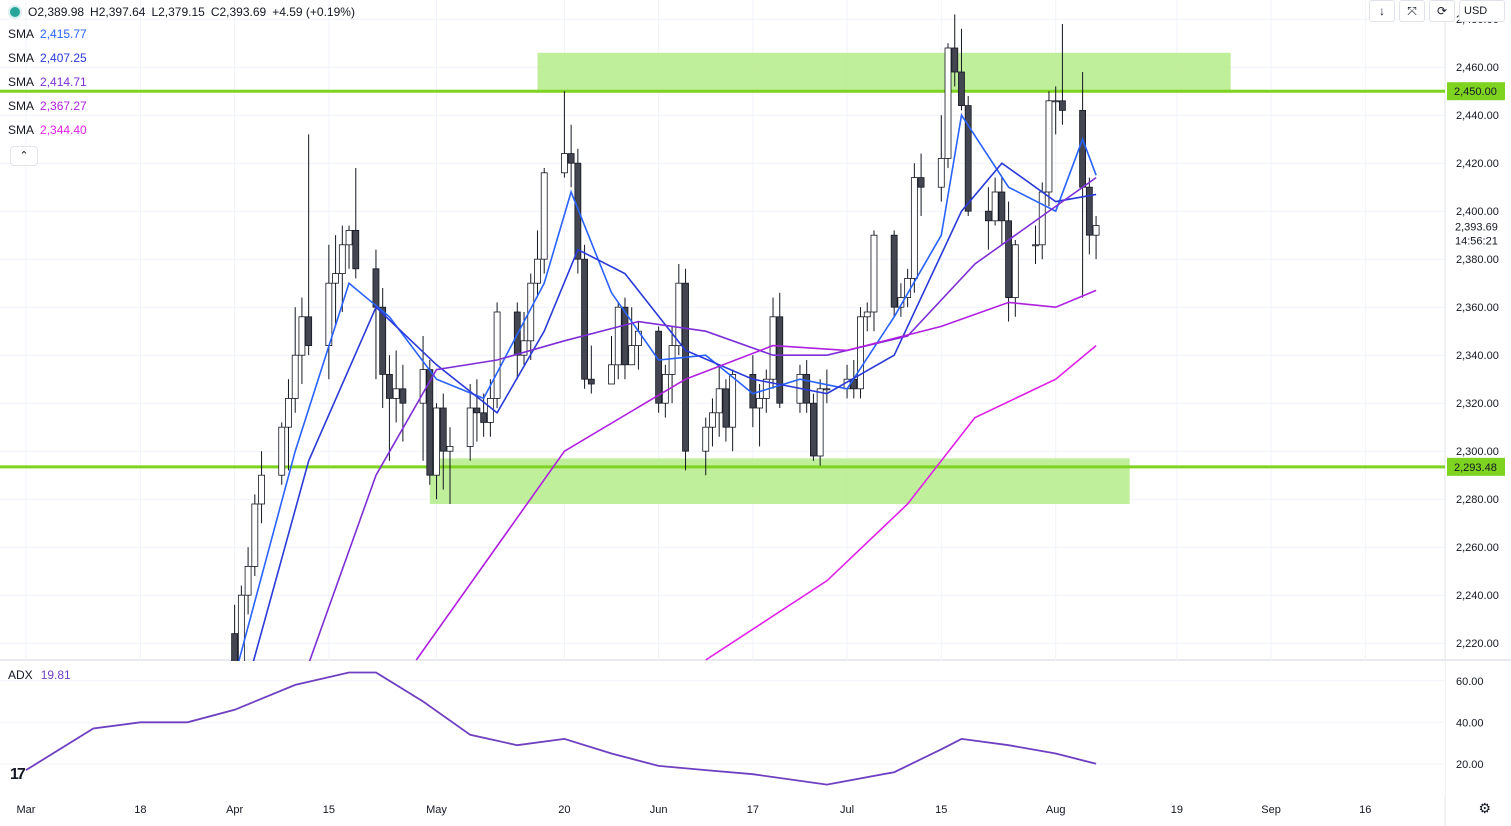 Image resolution: width=1511 pixels, height=826 pixels. Describe the element at coordinates (47, 106) in the screenshot. I see `sma-legend-row: SMA 2,367.27` at that location.